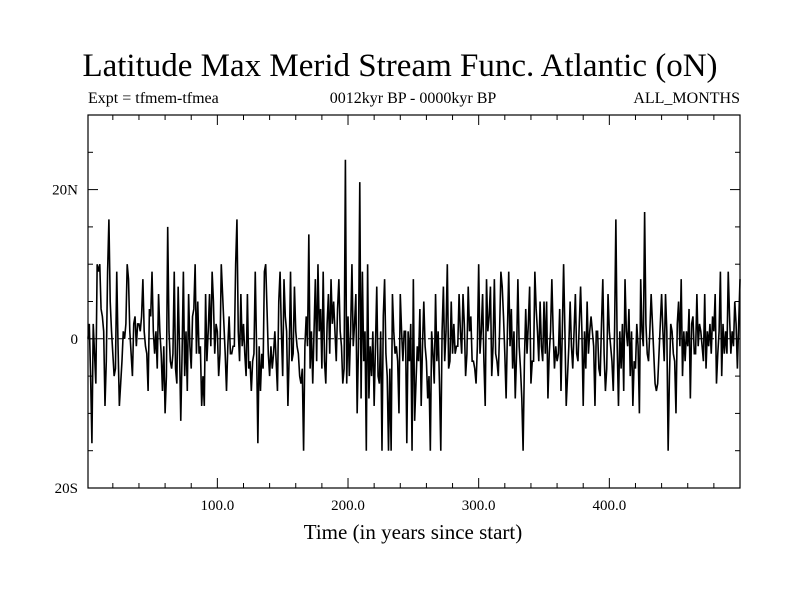 The width and height of the screenshot is (800, 600). What do you see at coordinates (75, 340) in the screenshot?
I see `y-tick-label: 0` at bounding box center [75, 340].